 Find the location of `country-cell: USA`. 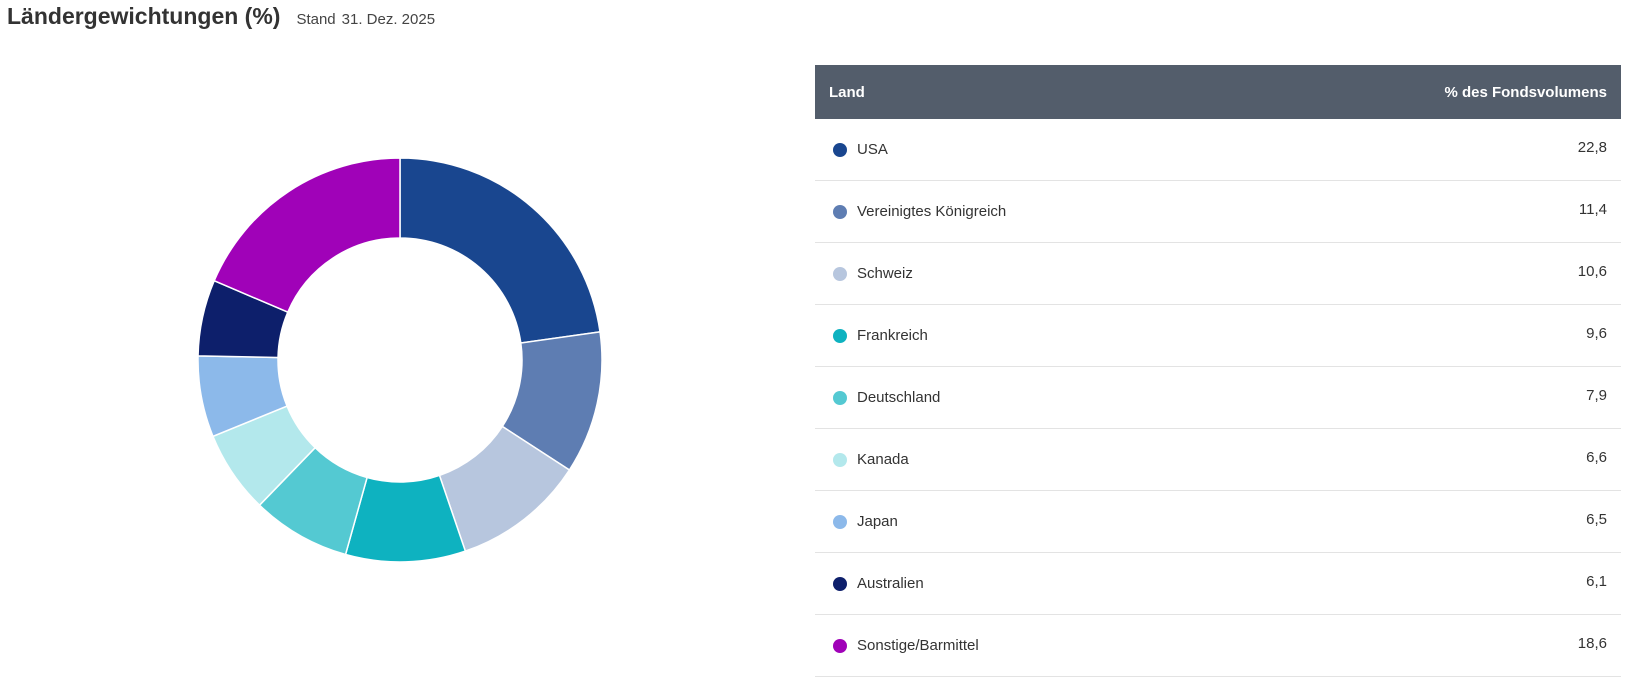

country-cell: USA is located at coordinates (860, 149).